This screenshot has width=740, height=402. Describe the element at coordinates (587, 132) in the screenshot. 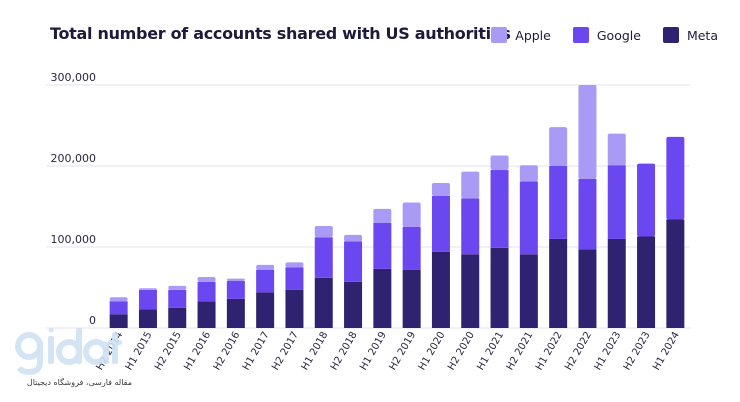

I see `bar-apple-h2-2022` at that location.